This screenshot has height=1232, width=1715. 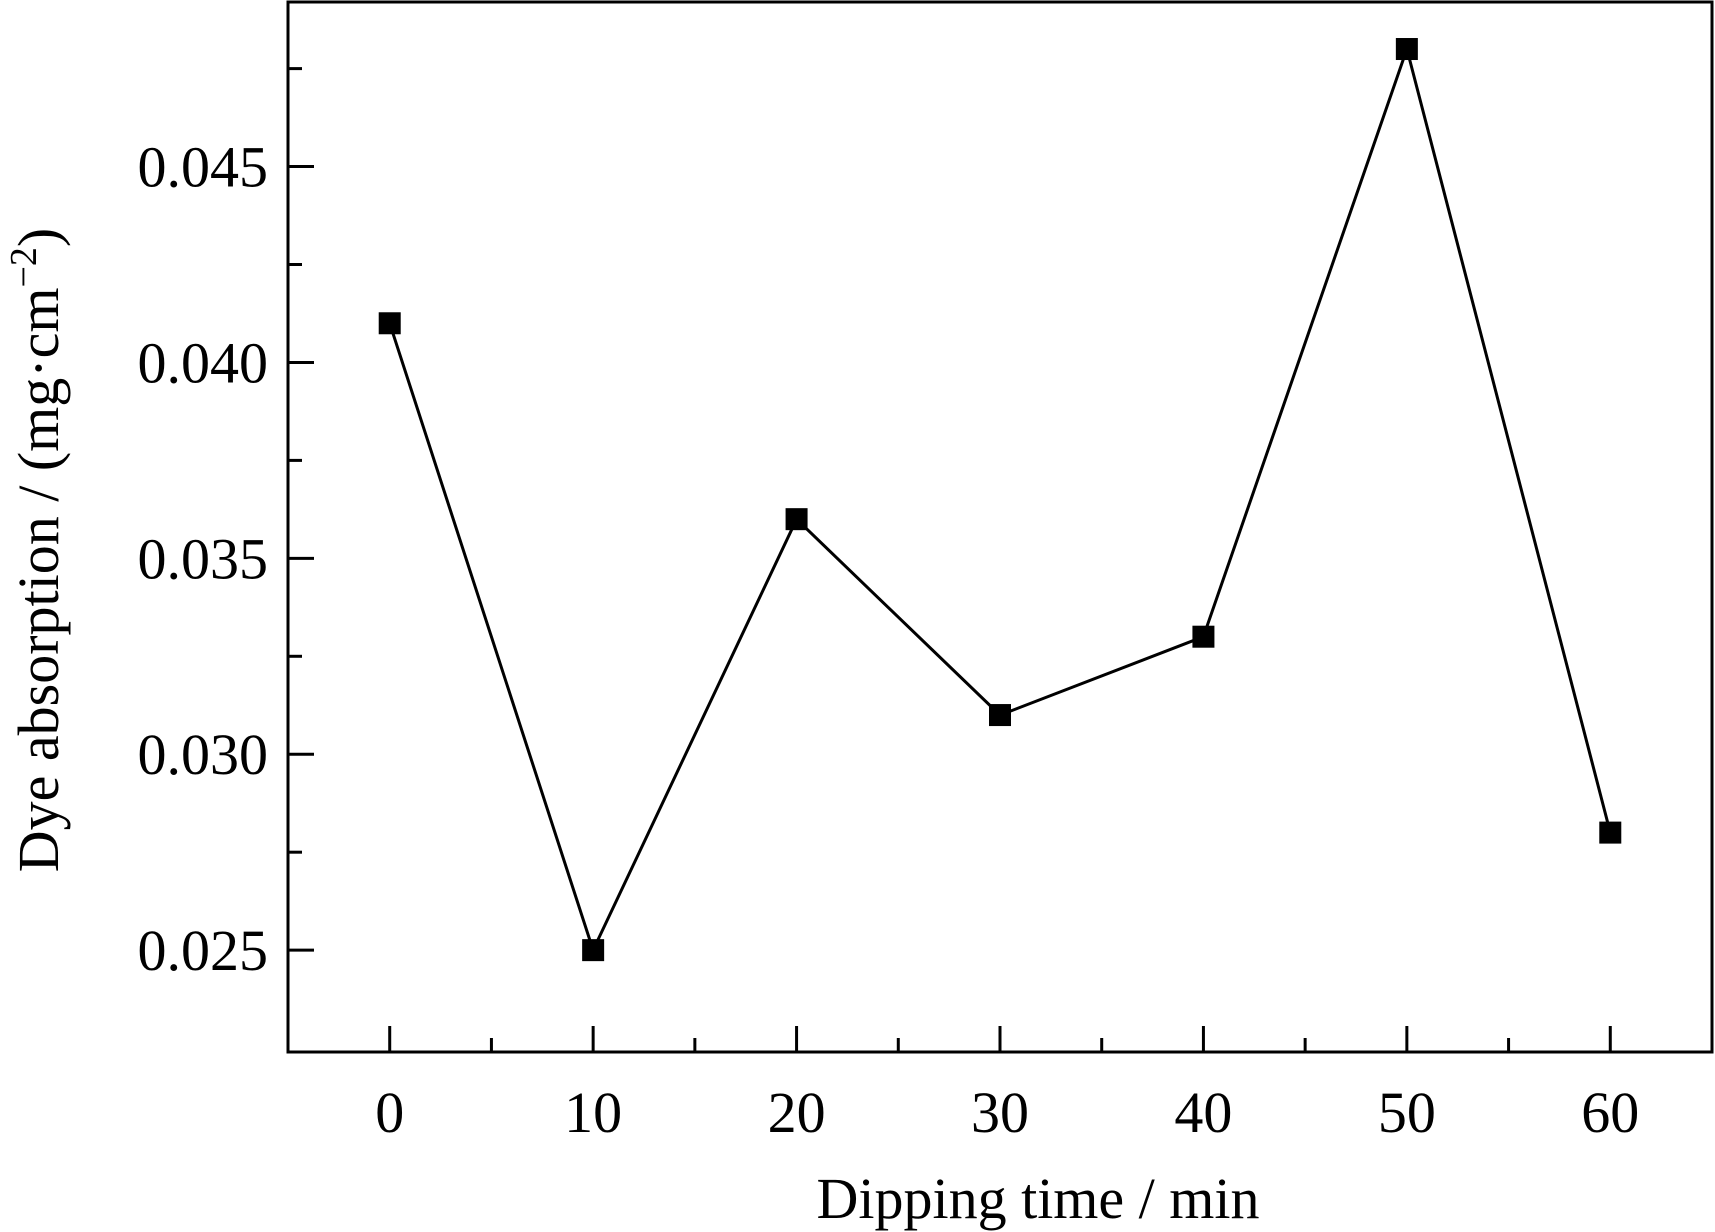 I want to click on y-axis-title-close: ), so click(x=38, y=237).